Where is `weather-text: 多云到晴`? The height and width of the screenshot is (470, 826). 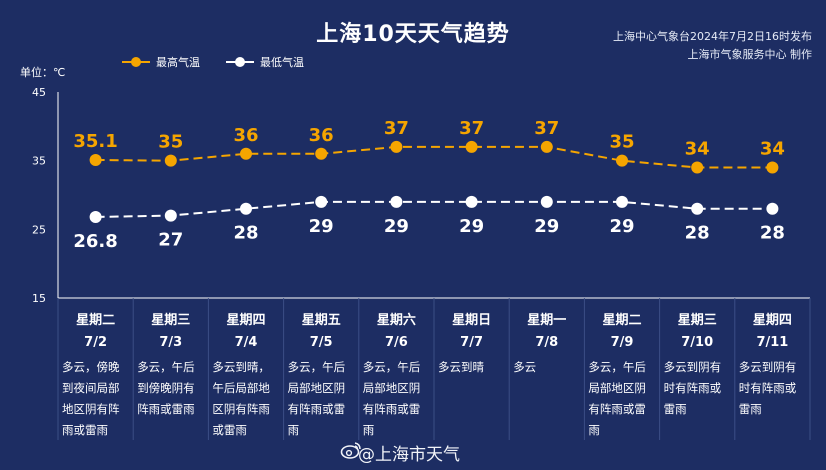
weather-text: 多云到晴 is located at coordinates (461, 367).